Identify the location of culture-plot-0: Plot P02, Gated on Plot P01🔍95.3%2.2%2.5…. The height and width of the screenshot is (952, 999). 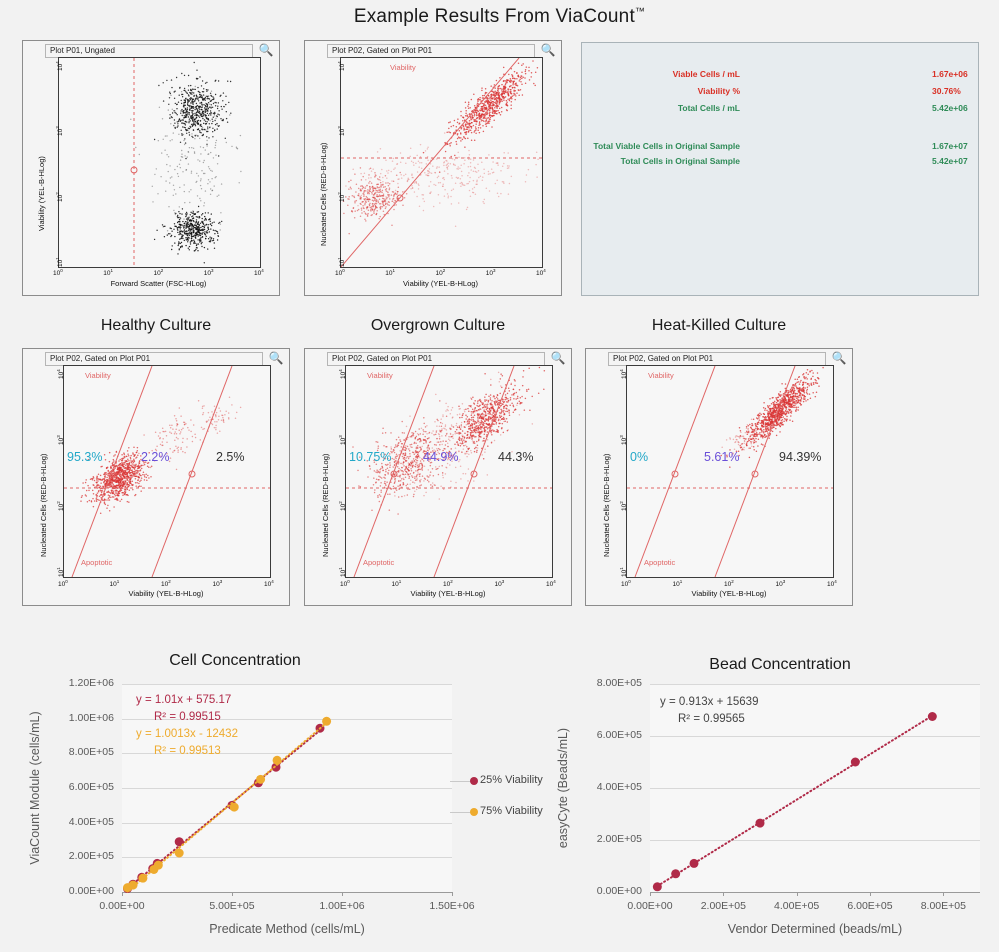
(156, 477).